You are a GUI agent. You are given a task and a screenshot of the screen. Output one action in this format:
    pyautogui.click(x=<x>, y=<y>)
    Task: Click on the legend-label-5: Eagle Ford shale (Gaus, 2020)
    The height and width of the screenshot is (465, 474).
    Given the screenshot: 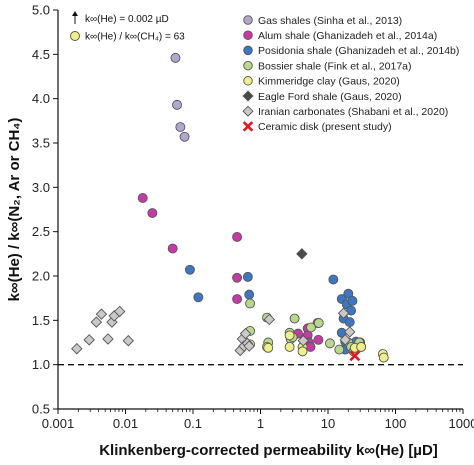 What is the action you would take?
    pyautogui.click(x=330, y=97)
    